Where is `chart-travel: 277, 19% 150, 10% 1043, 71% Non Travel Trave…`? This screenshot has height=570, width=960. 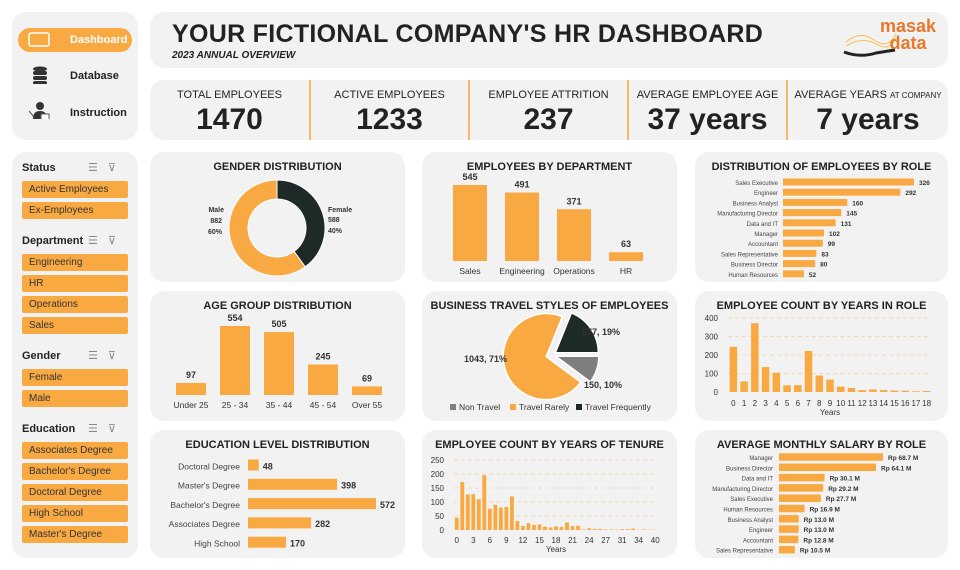 chart-travel: 277, 19% 150, 10% 1043, 71% Non Travel Trave… is located at coordinates (551, 361).